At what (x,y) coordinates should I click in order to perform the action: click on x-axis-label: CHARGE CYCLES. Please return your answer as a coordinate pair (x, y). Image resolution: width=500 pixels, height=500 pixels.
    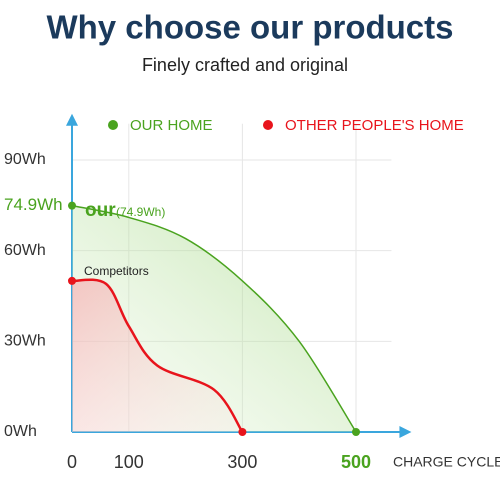
    Looking at the image, I should click on (446, 462).